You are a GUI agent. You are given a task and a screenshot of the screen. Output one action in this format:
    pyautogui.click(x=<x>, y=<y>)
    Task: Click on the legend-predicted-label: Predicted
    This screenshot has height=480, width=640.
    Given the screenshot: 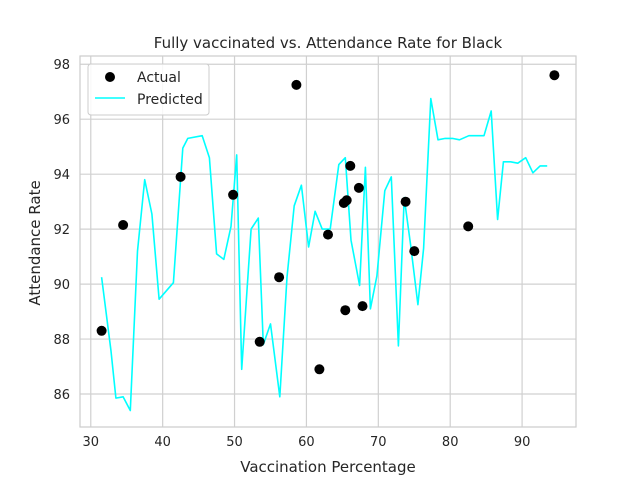 What is the action you would take?
    pyautogui.click(x=170, y=100)
    